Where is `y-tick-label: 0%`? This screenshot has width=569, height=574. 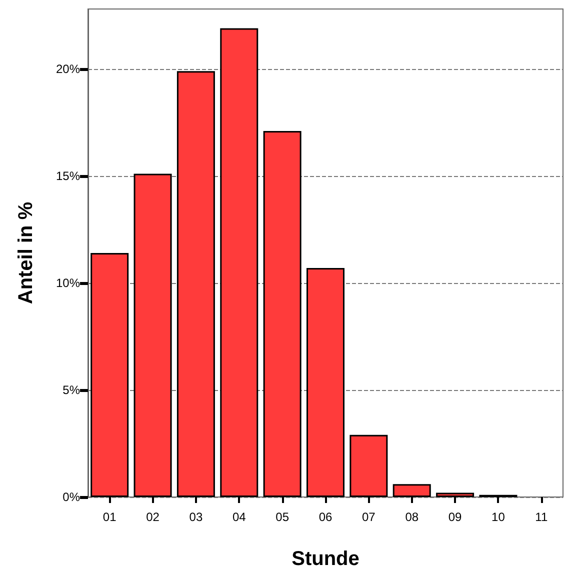 y-tick-label: 0% is located at coordinates (71, 497).